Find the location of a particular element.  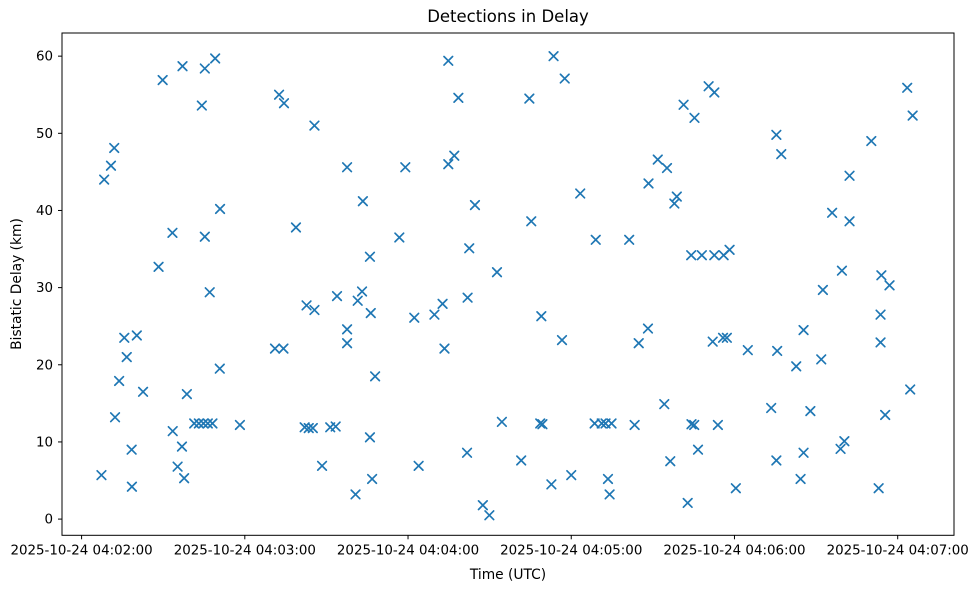

y-tick-label: 0 is located at coordinates (48, 520).